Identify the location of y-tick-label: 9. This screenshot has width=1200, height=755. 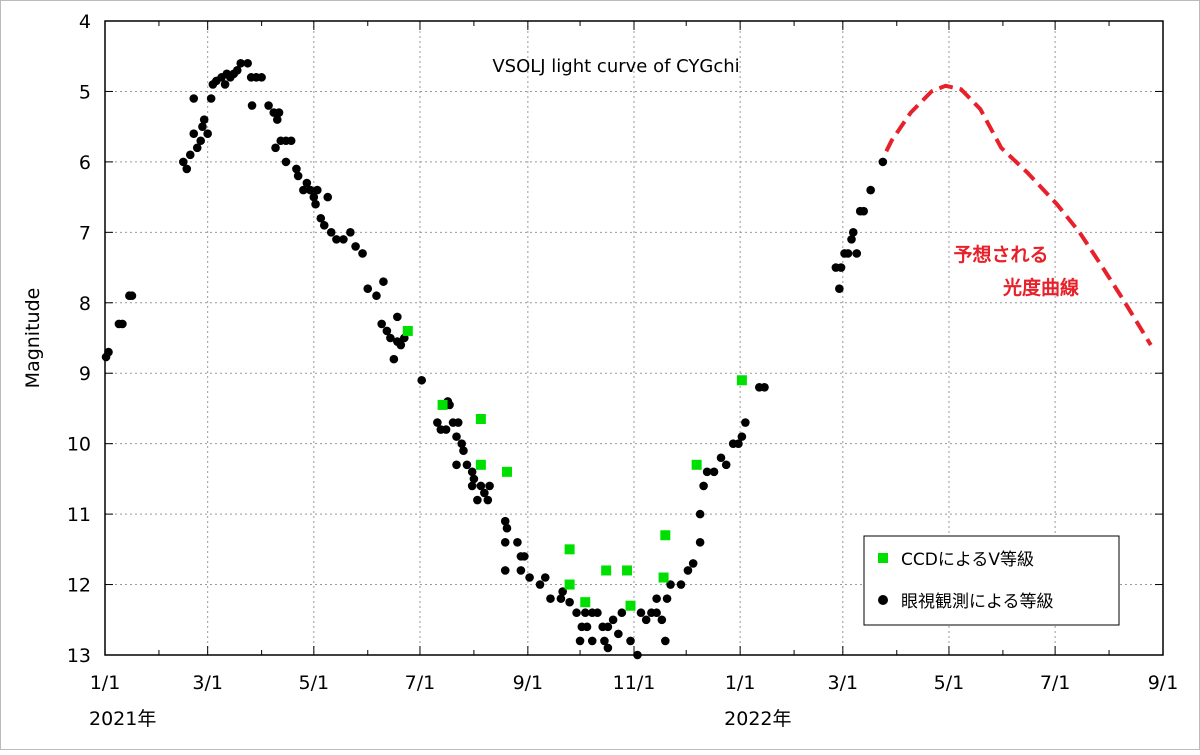
(85, 374).